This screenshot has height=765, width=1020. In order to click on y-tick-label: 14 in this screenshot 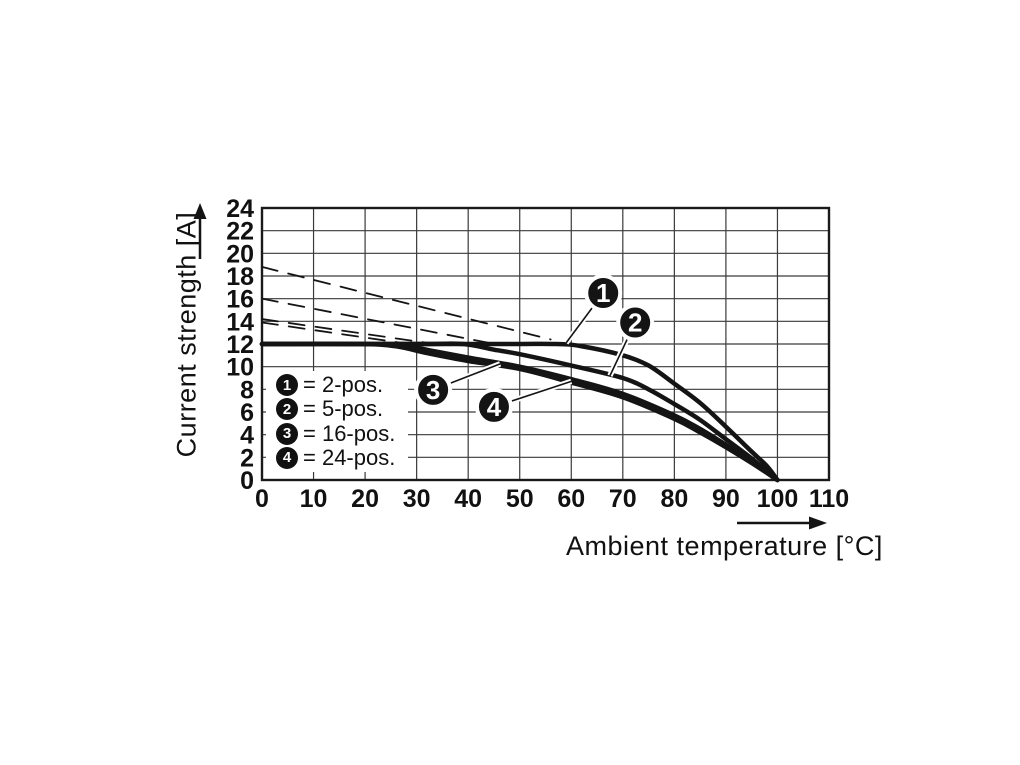, I will do `click(240, 322)`.